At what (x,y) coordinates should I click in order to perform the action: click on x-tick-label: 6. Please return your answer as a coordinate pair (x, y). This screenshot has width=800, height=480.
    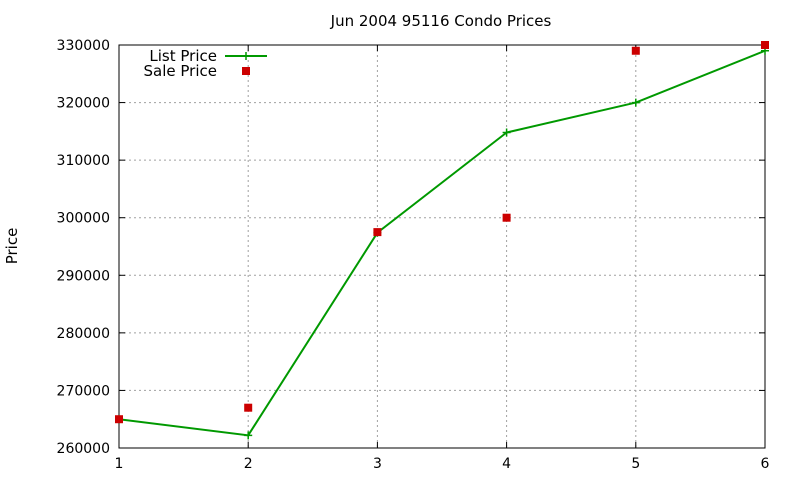
    Looking at the image, I should click on (765, 464).